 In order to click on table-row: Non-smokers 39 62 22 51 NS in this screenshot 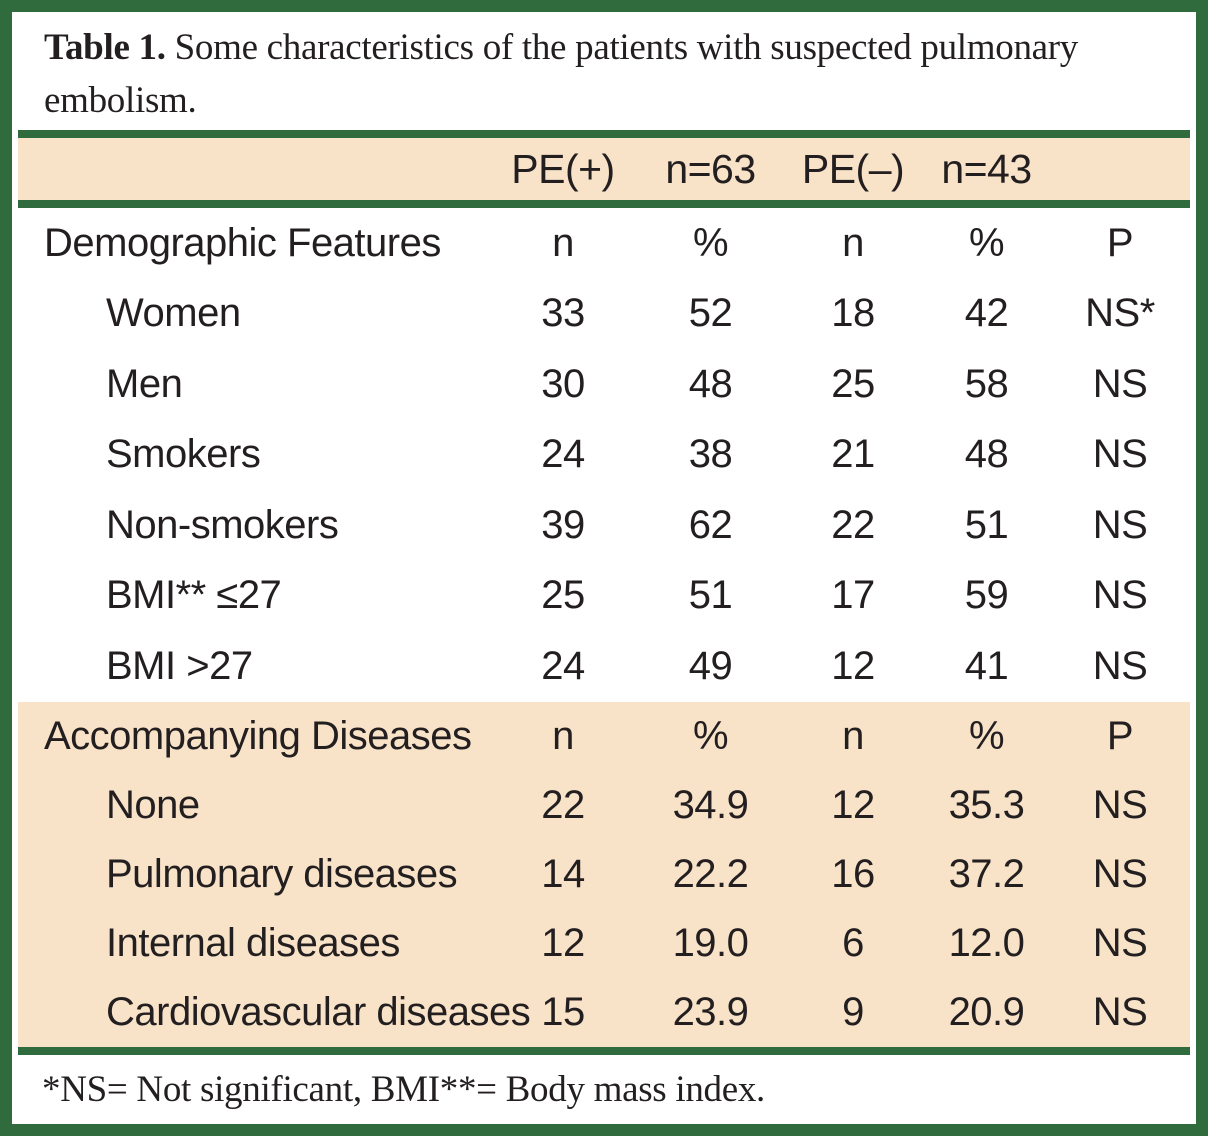, I will do `click(604, 525)`.